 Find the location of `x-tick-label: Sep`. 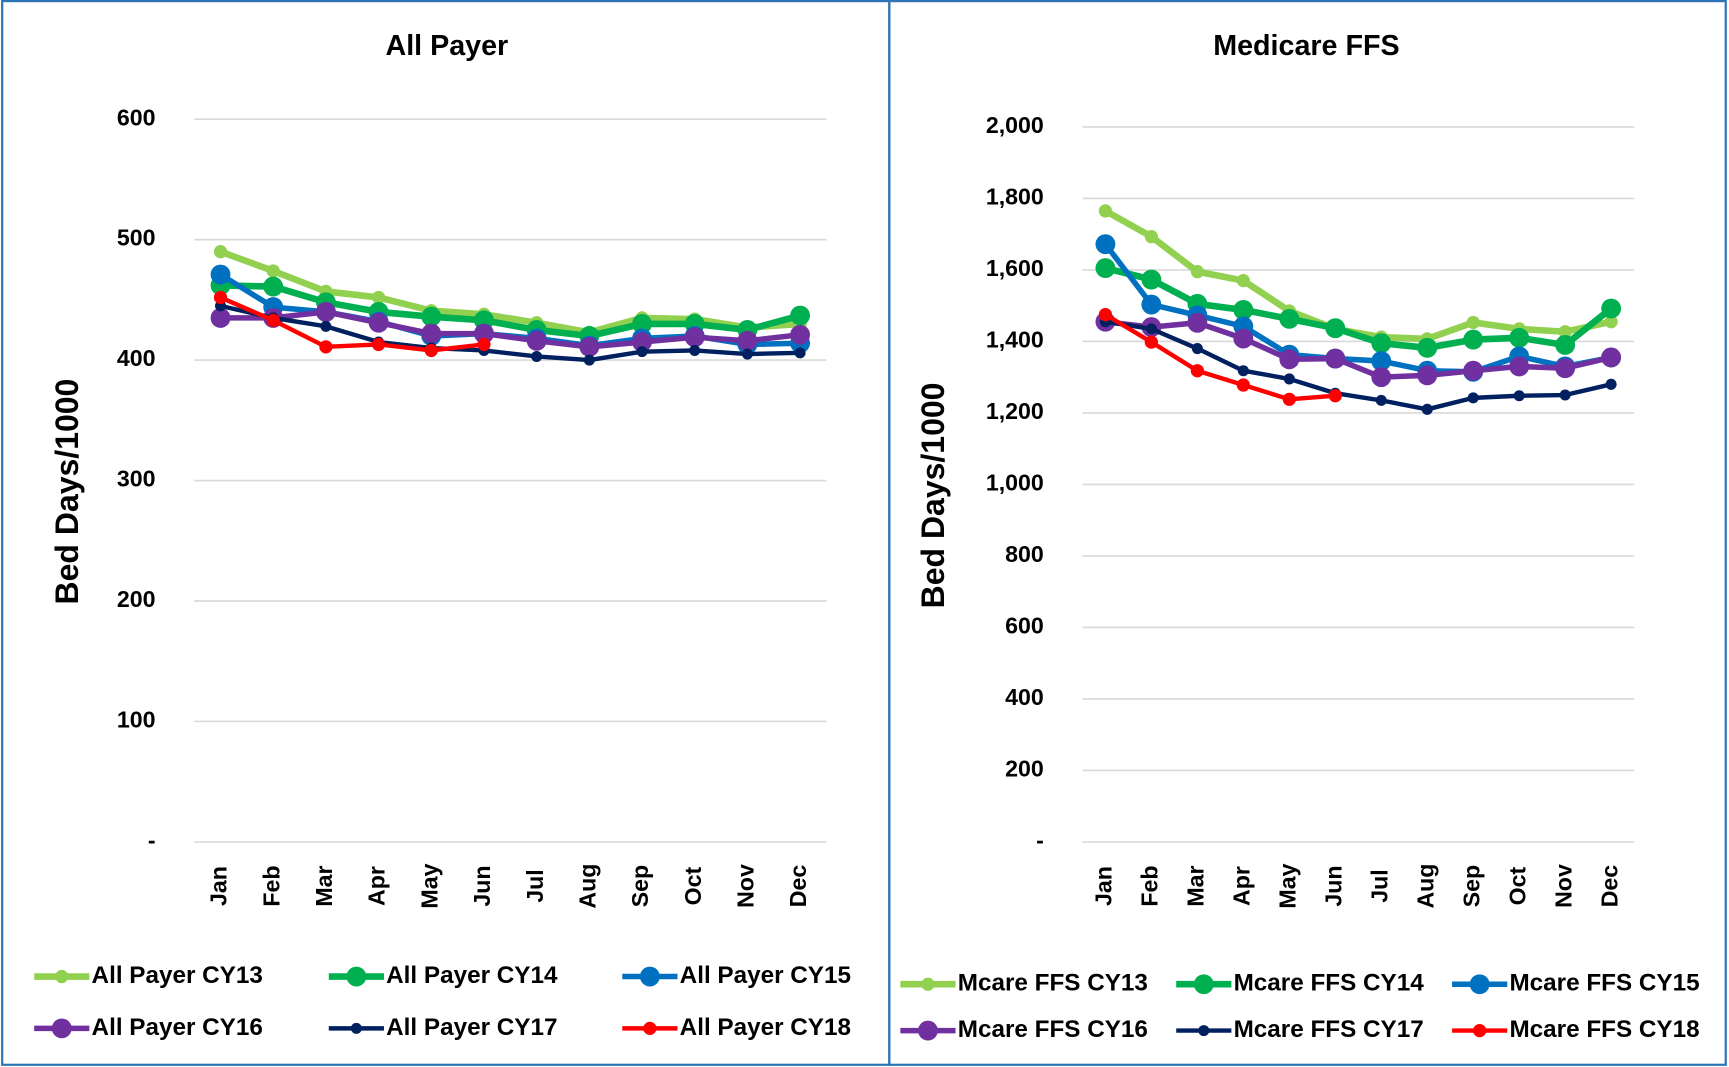

x-tick-label: Sep is located at coordinates (640, 886).